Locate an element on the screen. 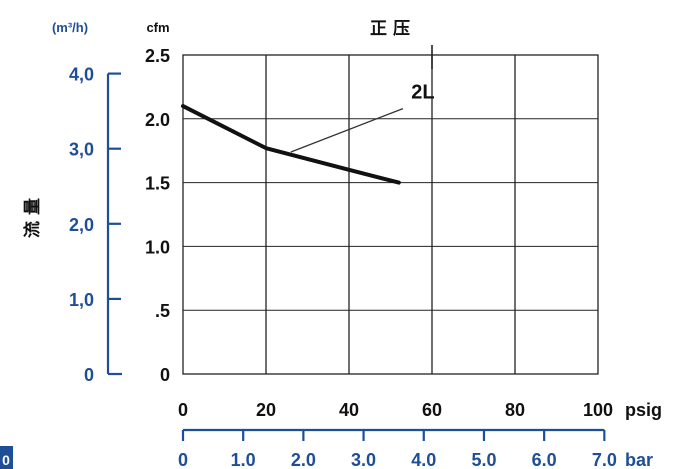 The height and width of the screenshot is (469, 681). bar-tick-label: 7.0 is located at coordinates (604, 459).